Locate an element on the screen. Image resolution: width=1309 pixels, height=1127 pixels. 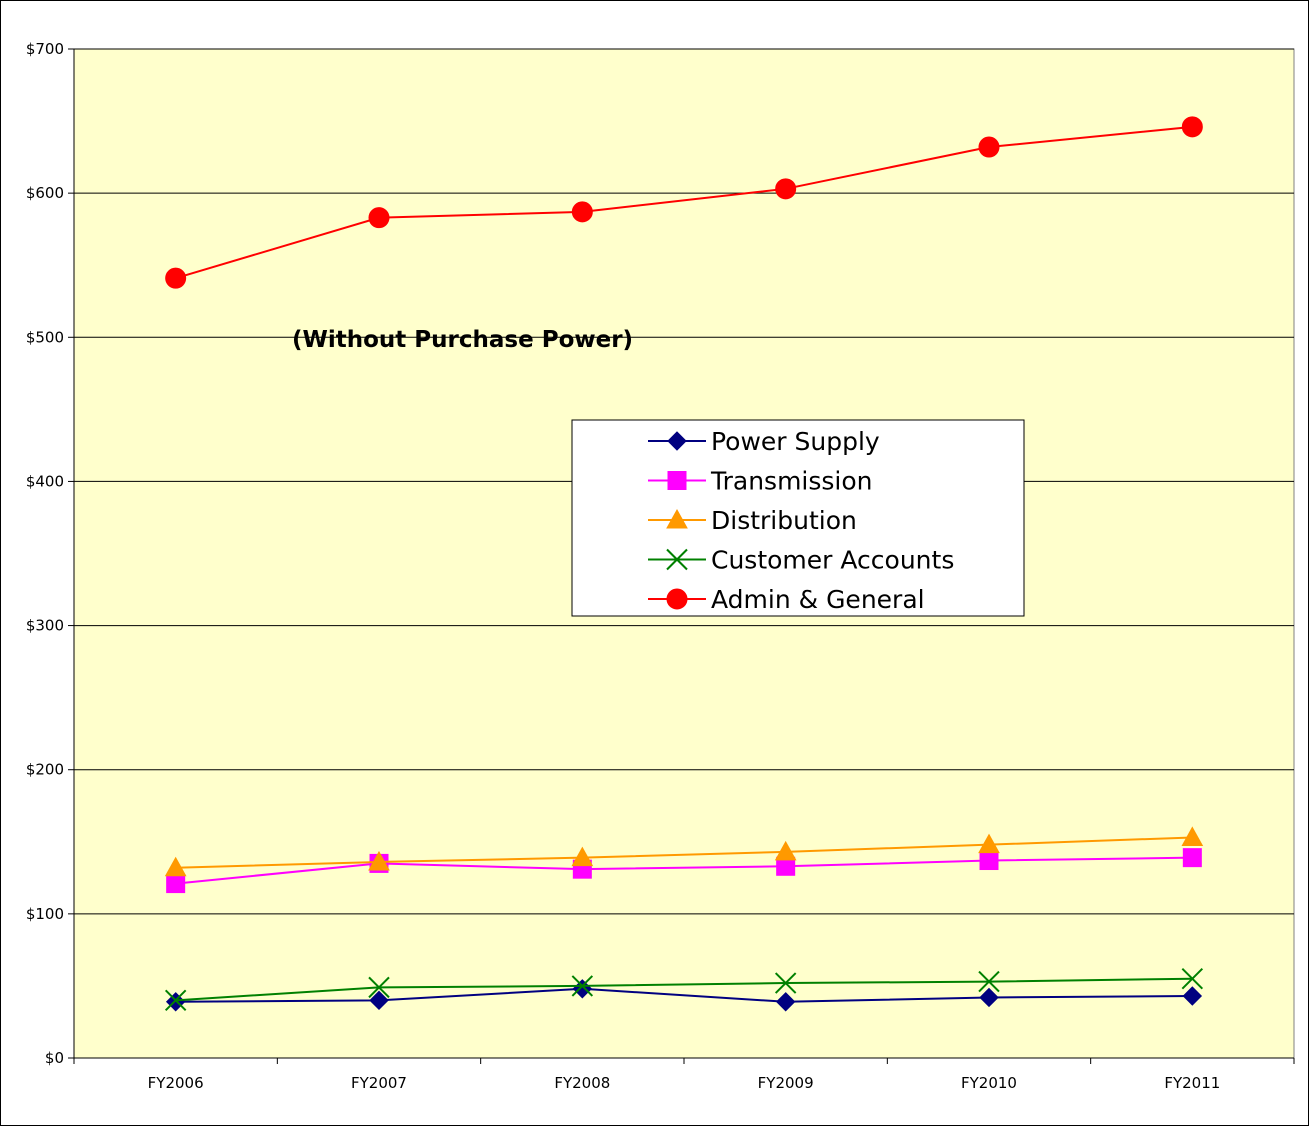
y-tick-label: $100 is located at coordinates (45, 914).